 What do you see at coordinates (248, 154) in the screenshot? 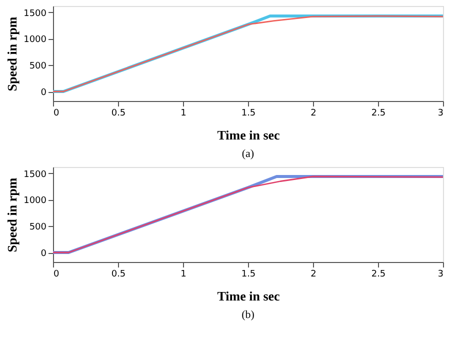
I see `text: (a)` at bounding box center [248, 154].